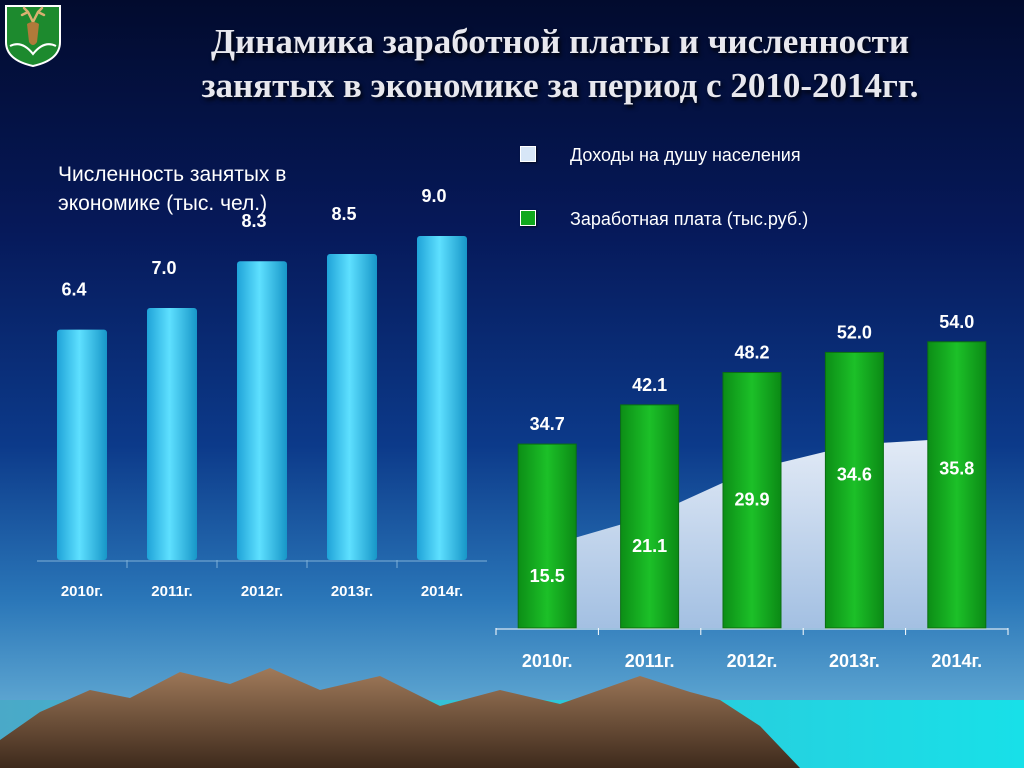 This screenshot has width=1024, height=768. I want to click on mountain-range, so click(400, 718).